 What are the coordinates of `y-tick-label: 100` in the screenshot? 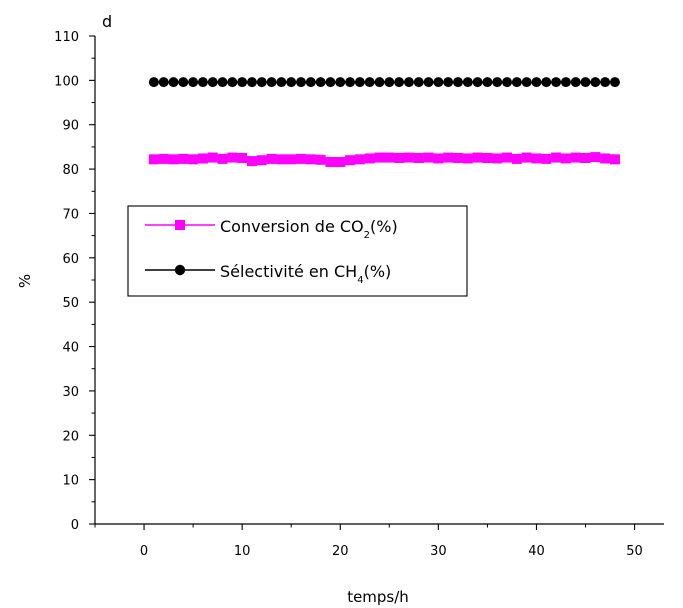 It's located at (66, 81).